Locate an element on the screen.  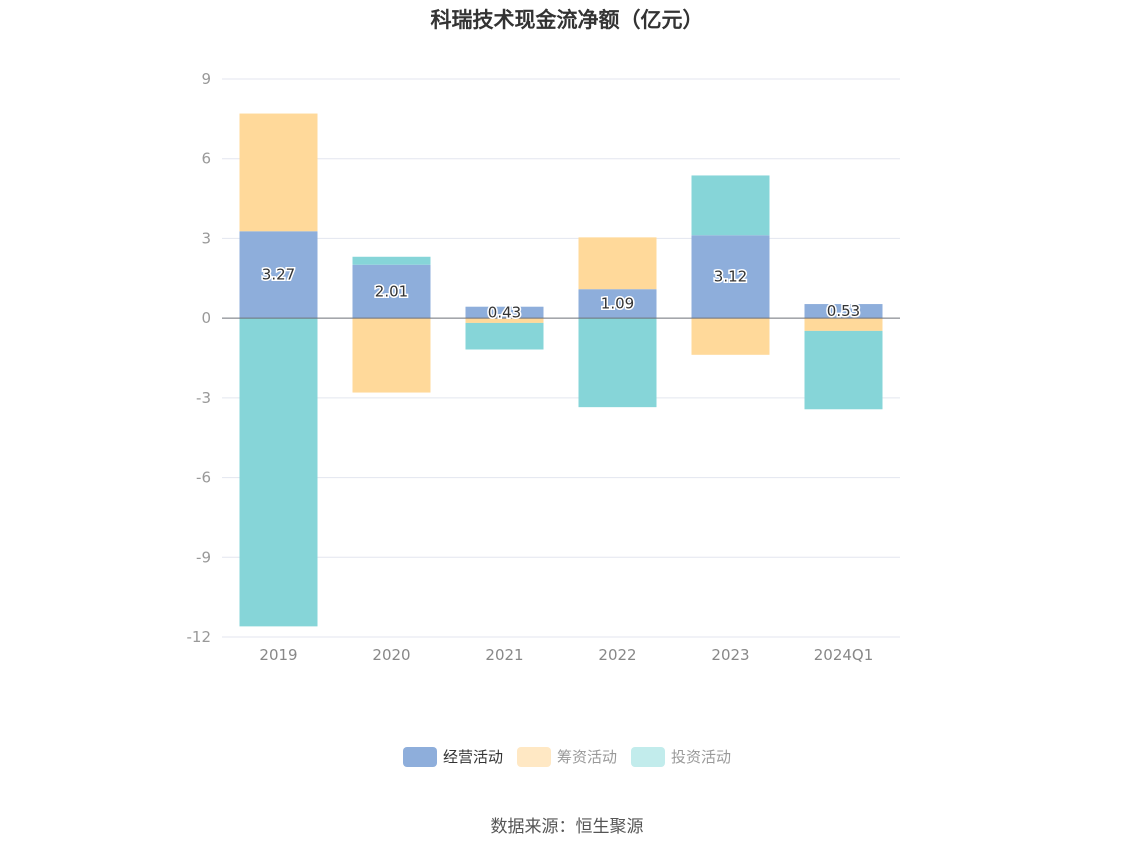
bar-2024Q1-经营活动 is located at coordinates (843, 311).